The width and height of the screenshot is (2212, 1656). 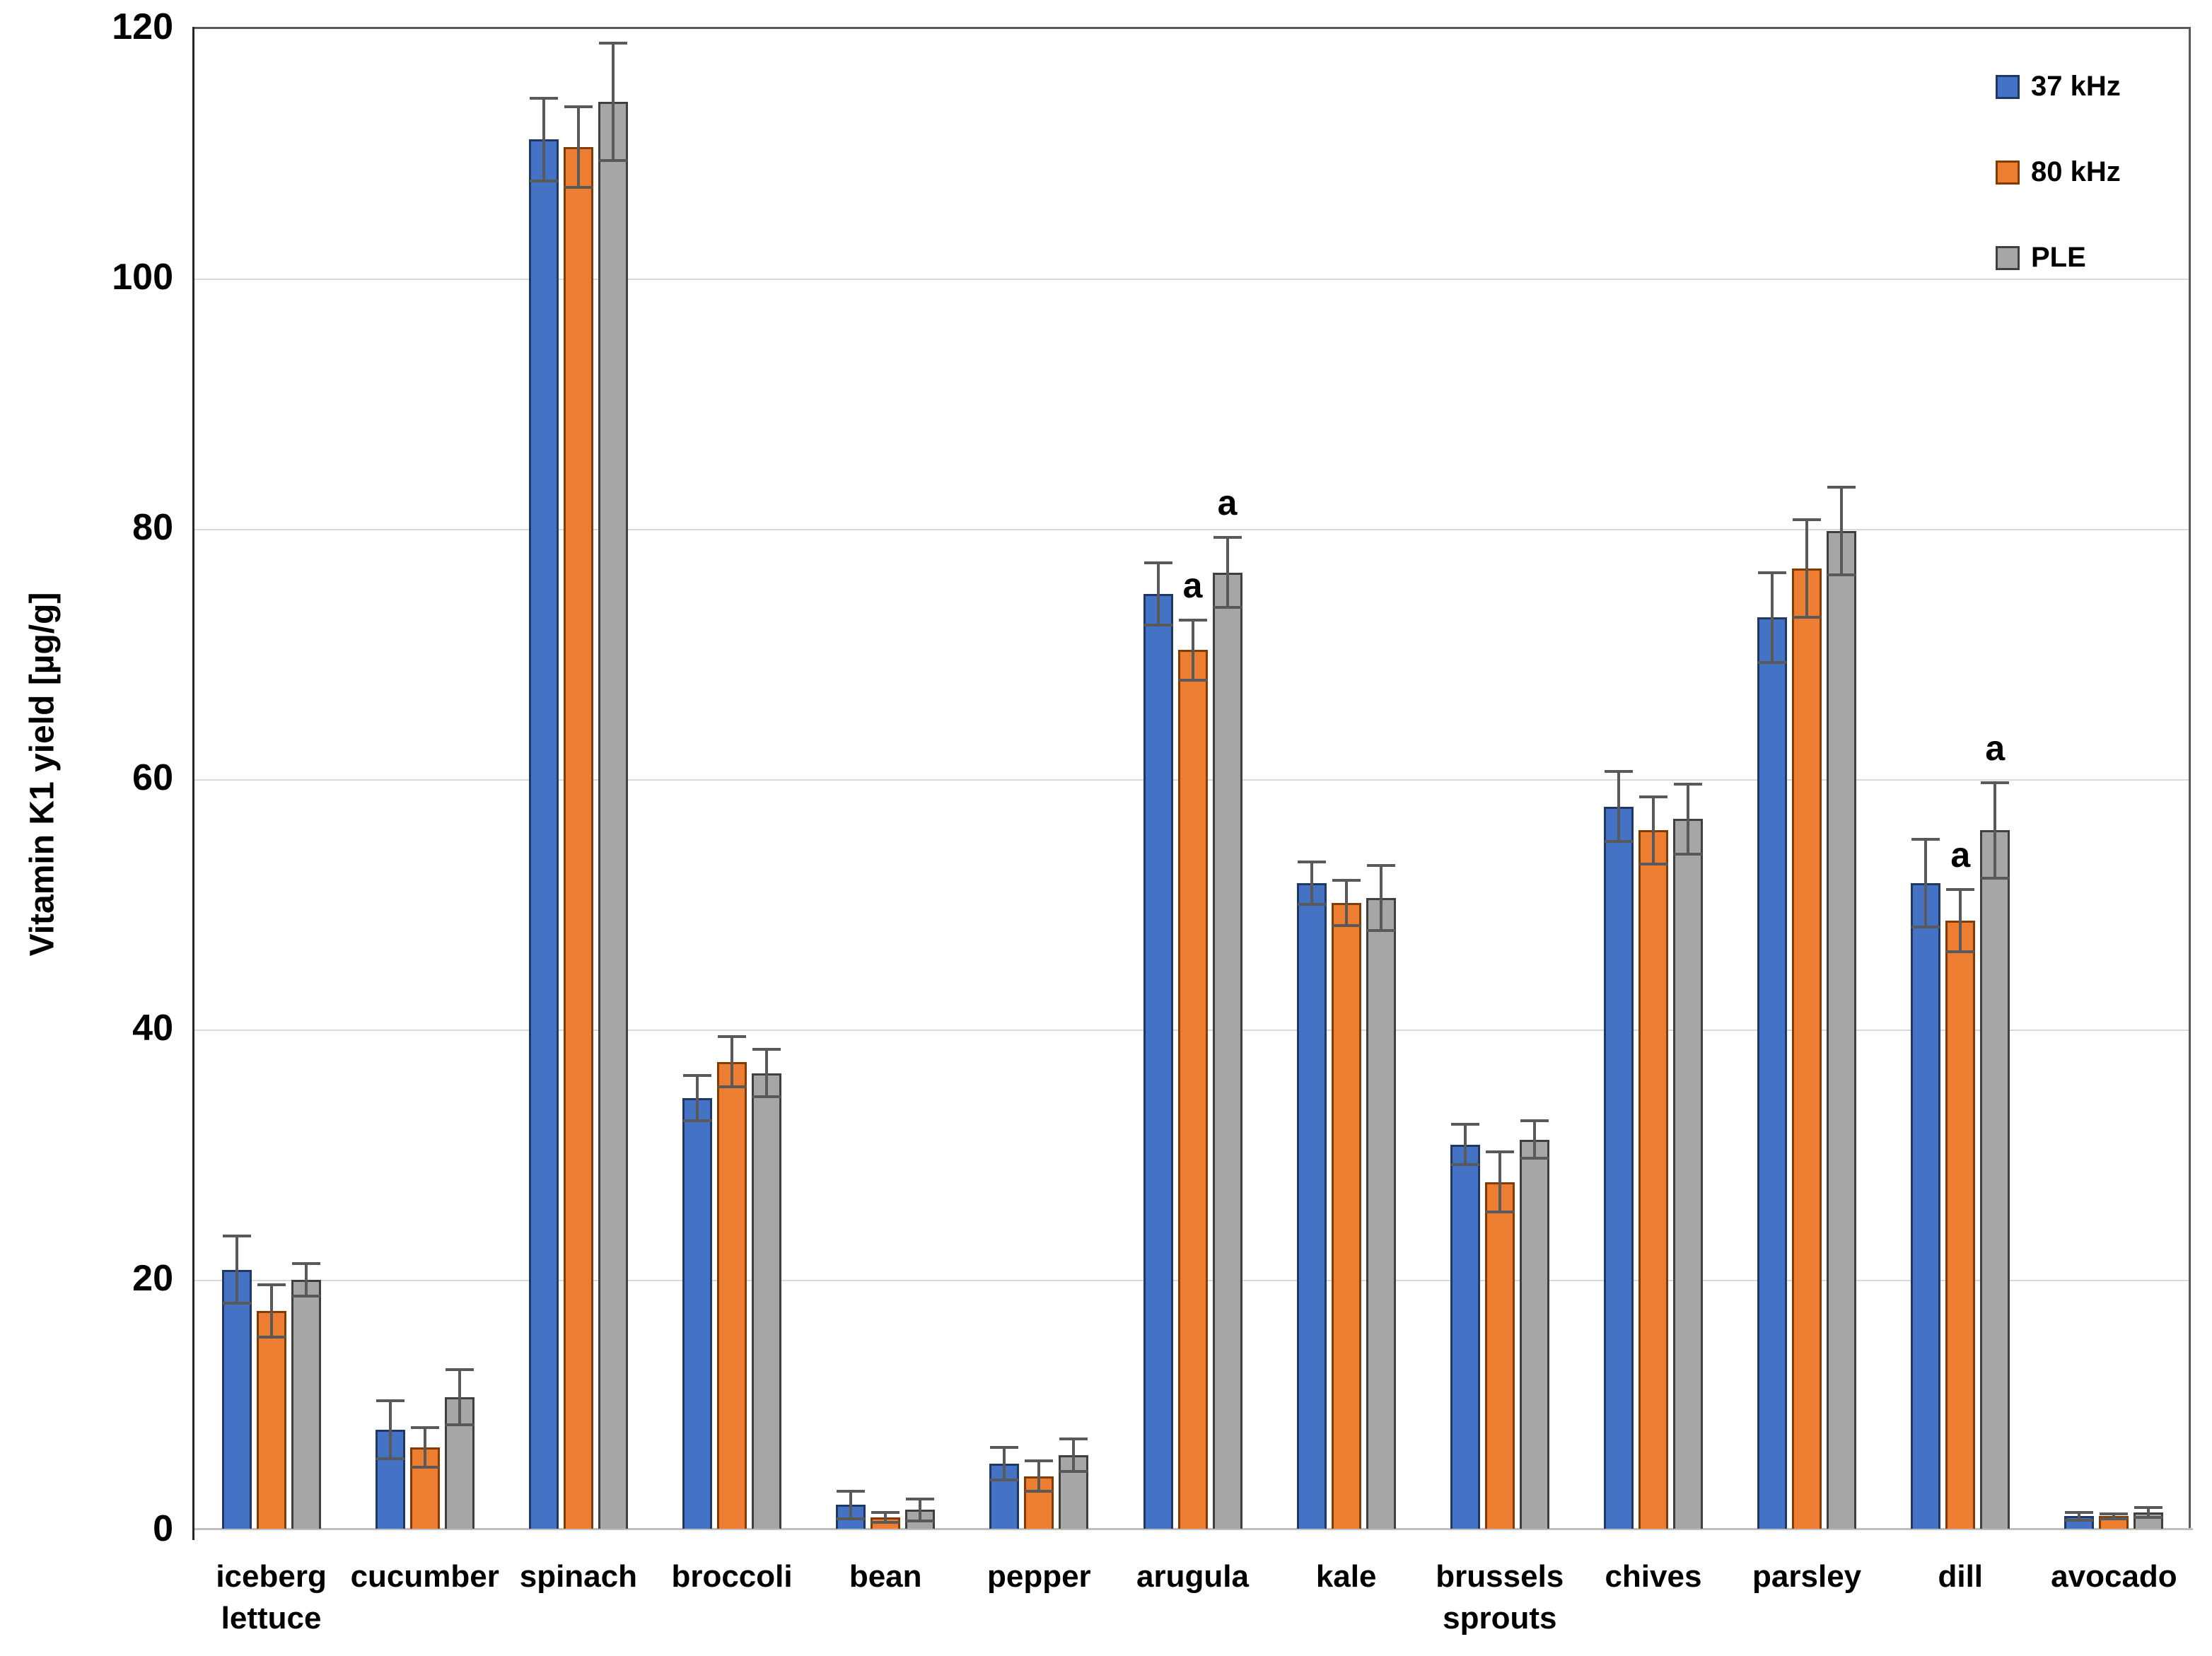 I want to click on legend-swatch-80khz-icon, so click(x=2008, y=172).